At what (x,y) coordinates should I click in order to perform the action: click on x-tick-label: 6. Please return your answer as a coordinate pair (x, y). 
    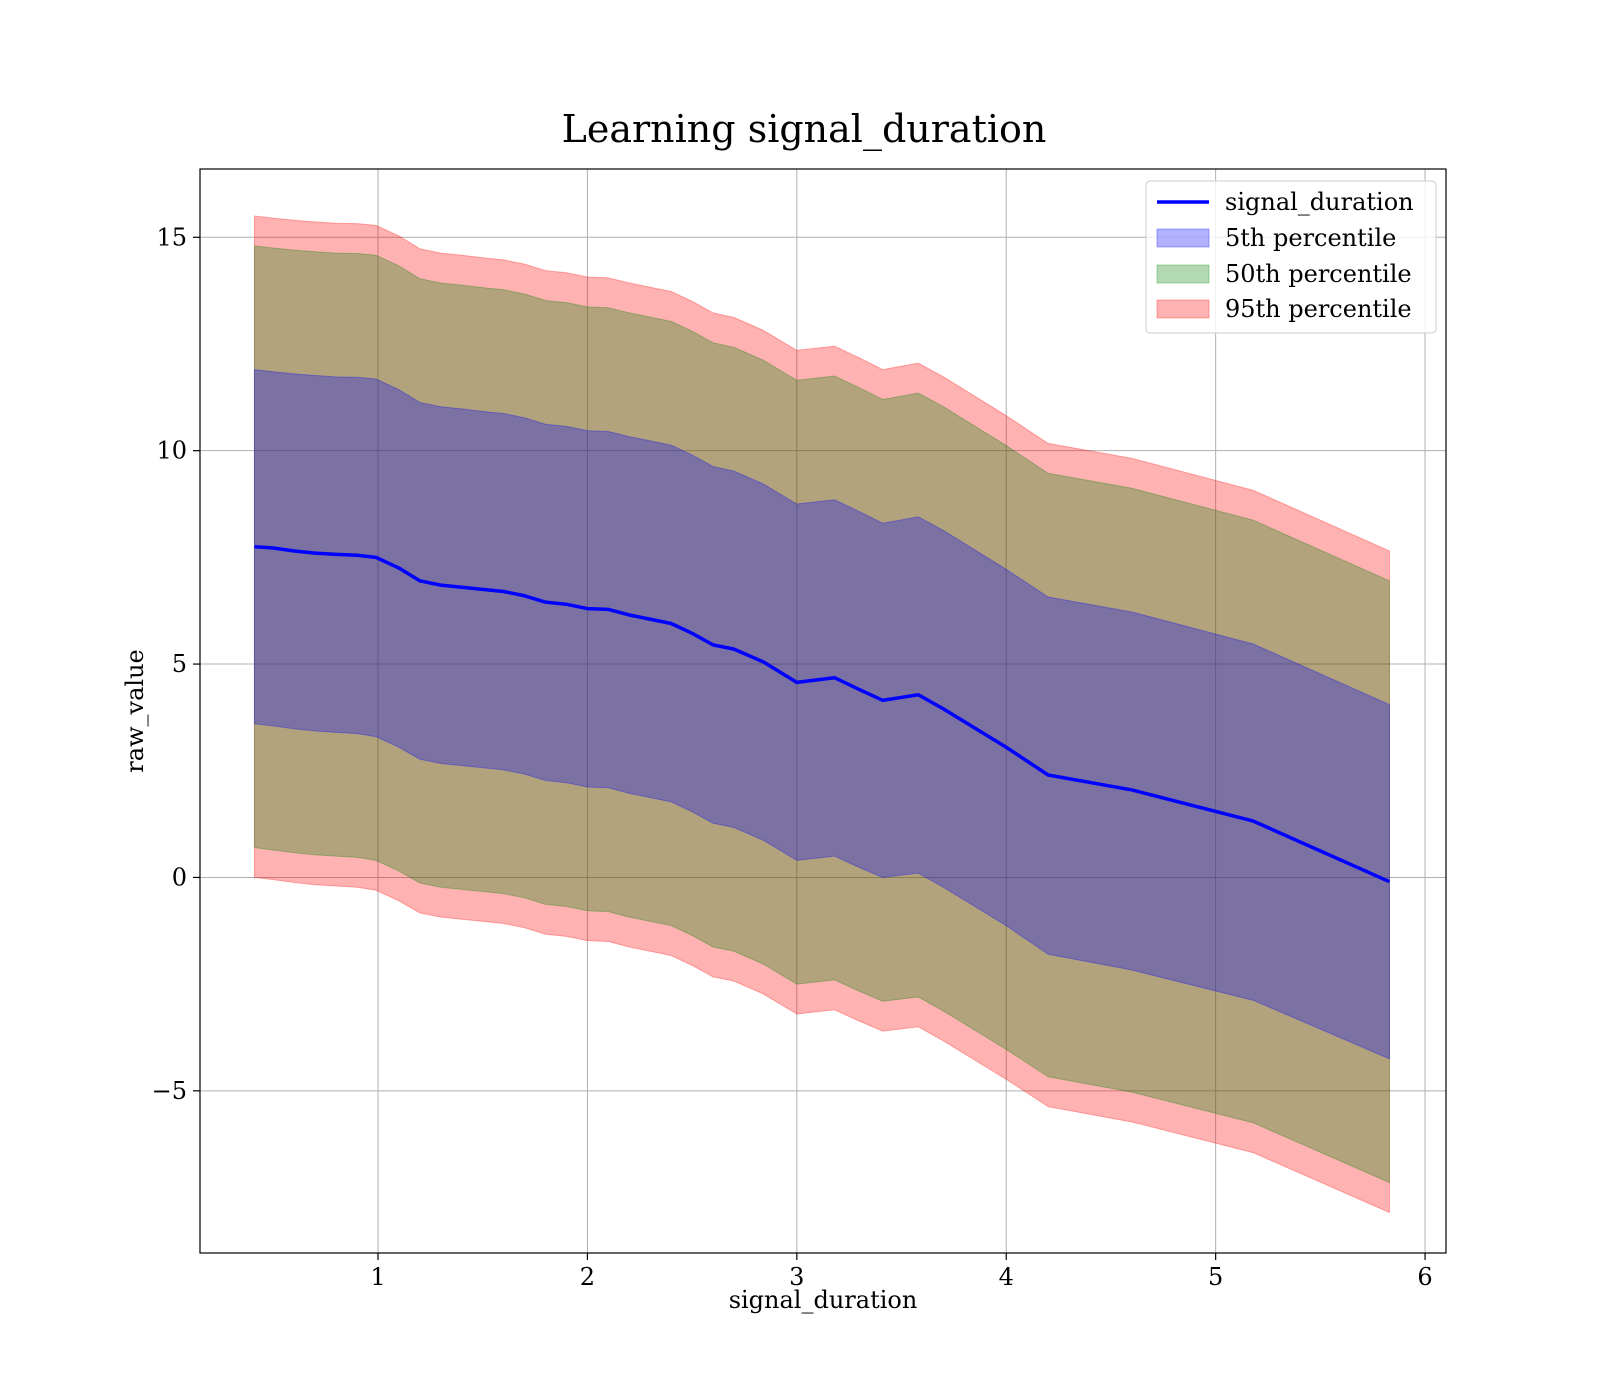
    Looking at the image, I should click on (1424, 1277).